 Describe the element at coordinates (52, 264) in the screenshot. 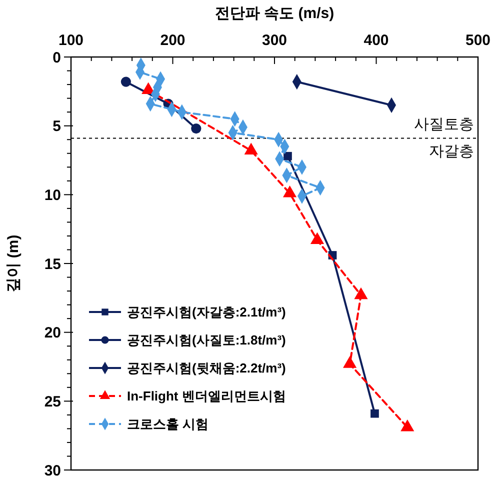

I see `y-tick-label: 15` at that location.